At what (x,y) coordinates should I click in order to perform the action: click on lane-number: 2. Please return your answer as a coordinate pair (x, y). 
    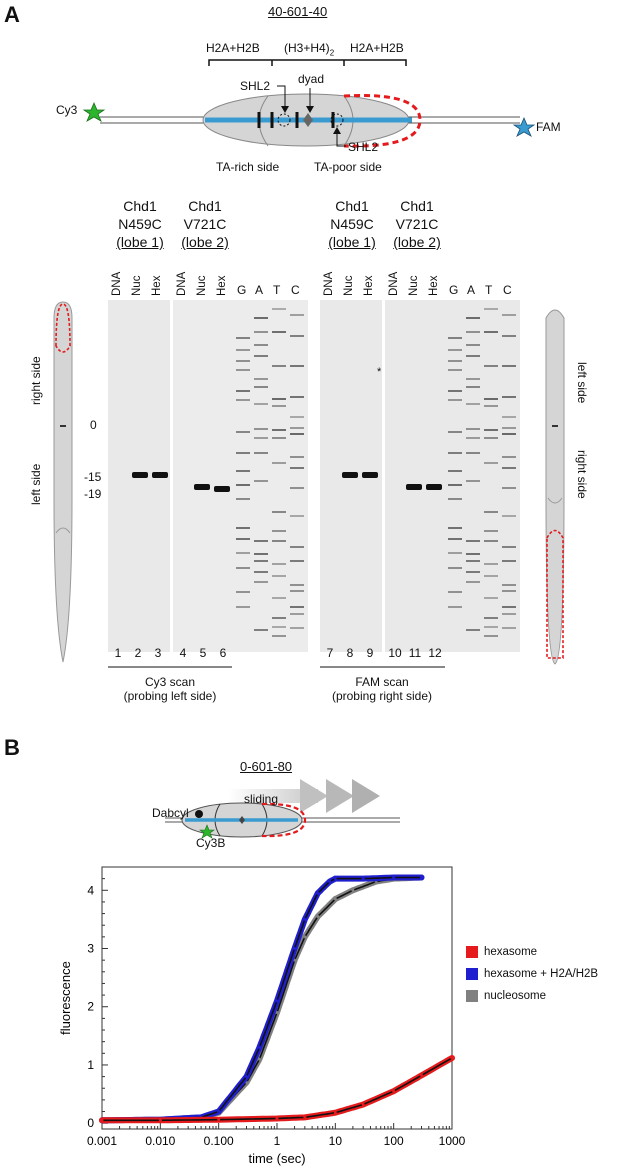
    Looking at the image, I should click on (138, 653).